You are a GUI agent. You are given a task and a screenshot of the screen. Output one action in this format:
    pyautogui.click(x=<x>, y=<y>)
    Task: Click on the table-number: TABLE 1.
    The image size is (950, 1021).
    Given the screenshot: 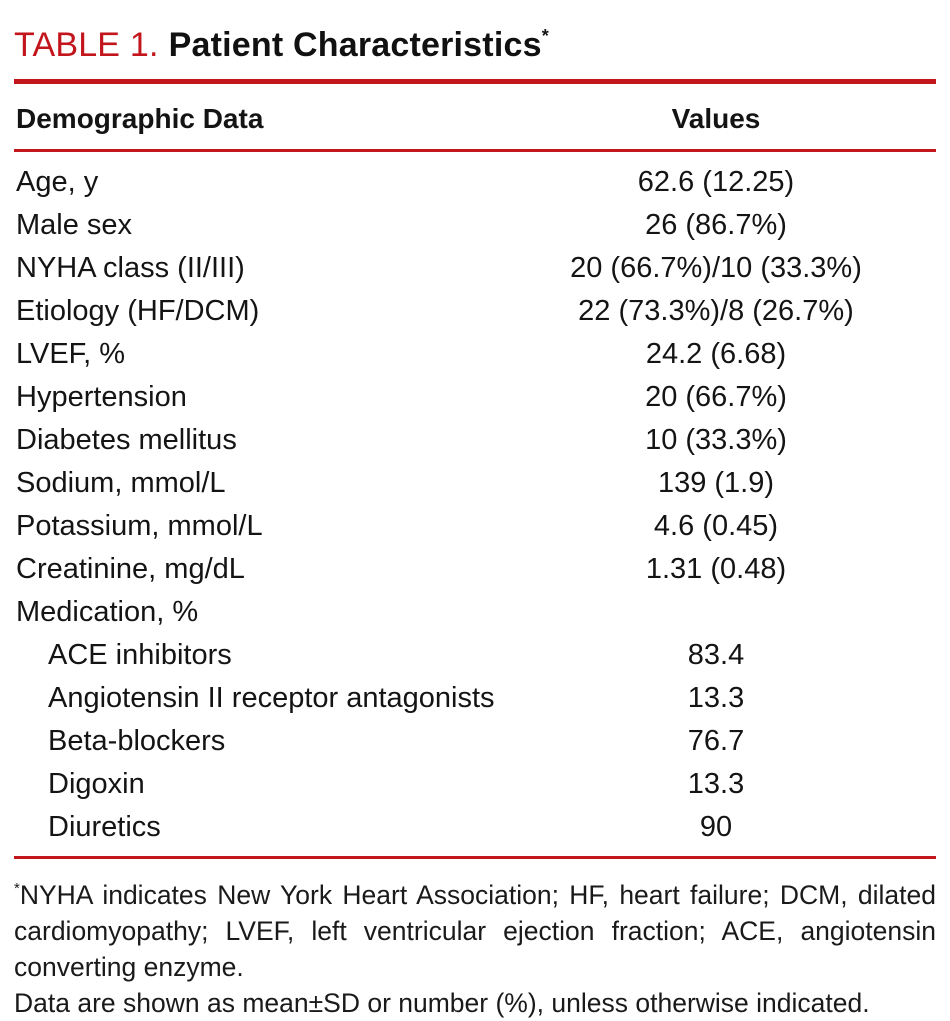 What is the action you would take?
    pyautogui.click(x=86, y=45)
    